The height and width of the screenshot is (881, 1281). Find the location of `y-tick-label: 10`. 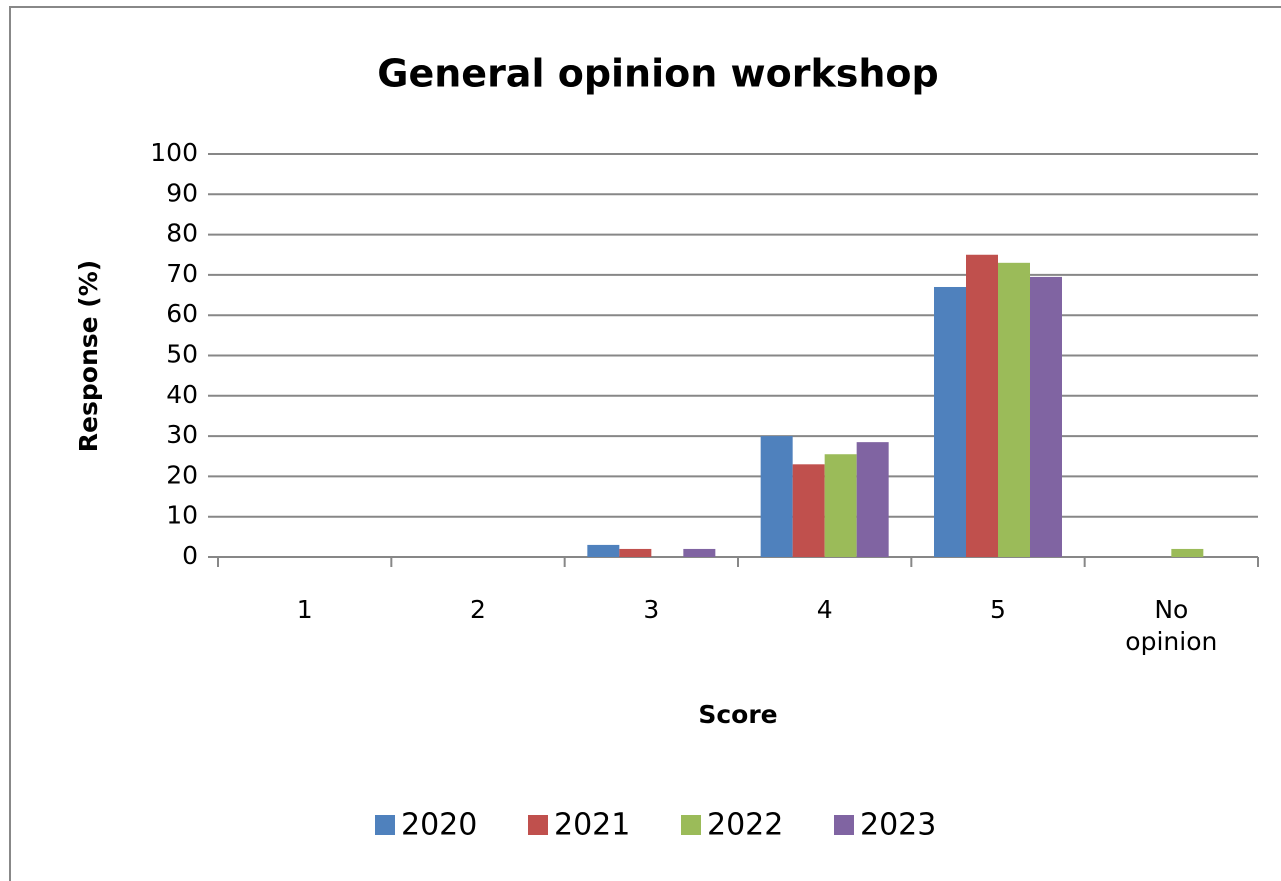

y-tick-label: 10 is located at coordinates (182, 515).